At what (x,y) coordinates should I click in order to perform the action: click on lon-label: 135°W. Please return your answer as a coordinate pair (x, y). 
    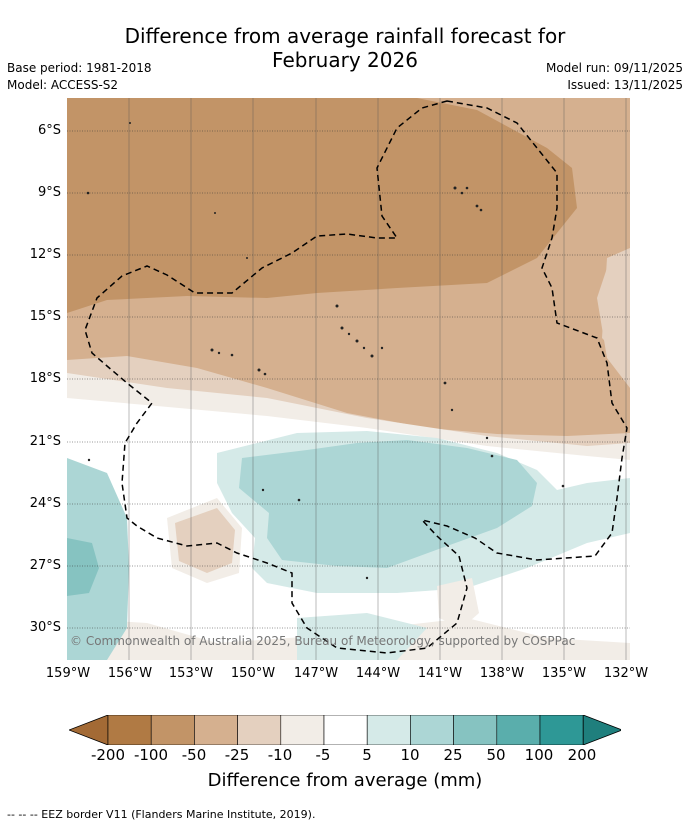
    Looking at the image, I should click on (564, 673).